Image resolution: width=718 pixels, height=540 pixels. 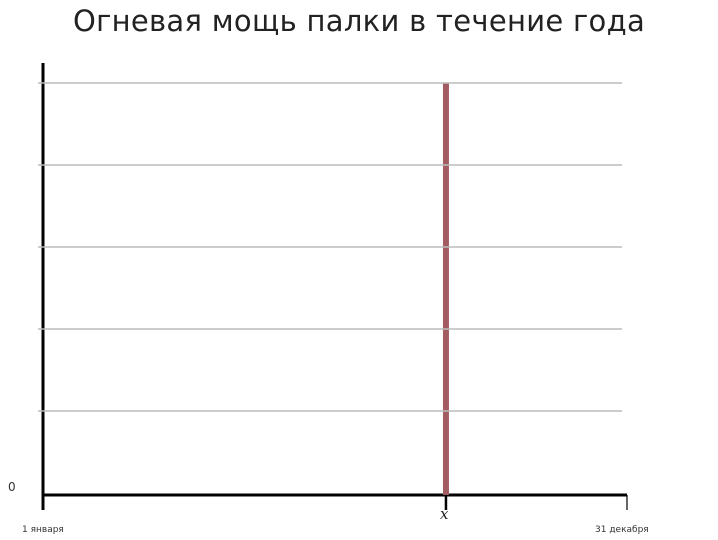 What do you see at coordinates (43, 530) in the screenshot?
I see `x-tick-label-start: 1 января` at bounding box center [43, 530].